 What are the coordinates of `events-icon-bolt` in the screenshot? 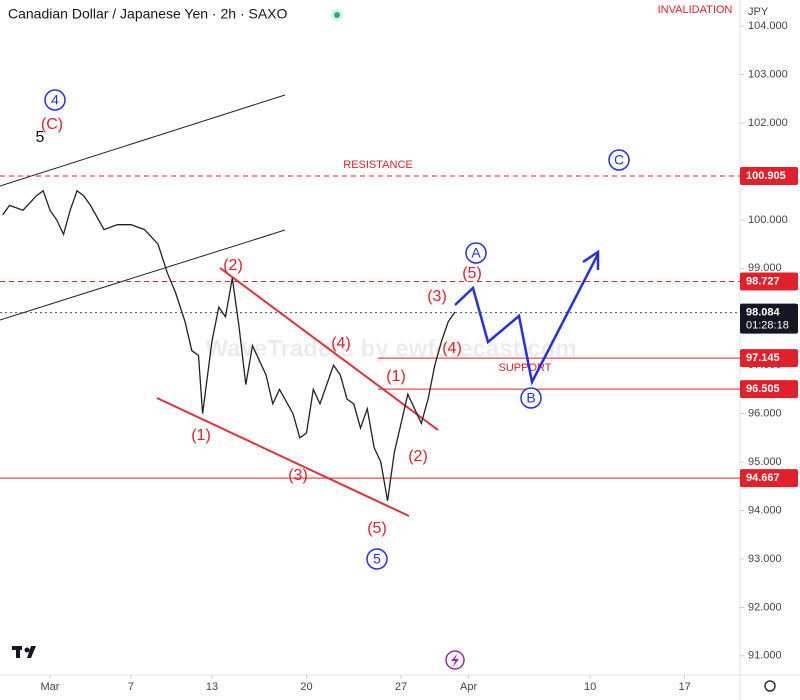 It's located at (455, 660).